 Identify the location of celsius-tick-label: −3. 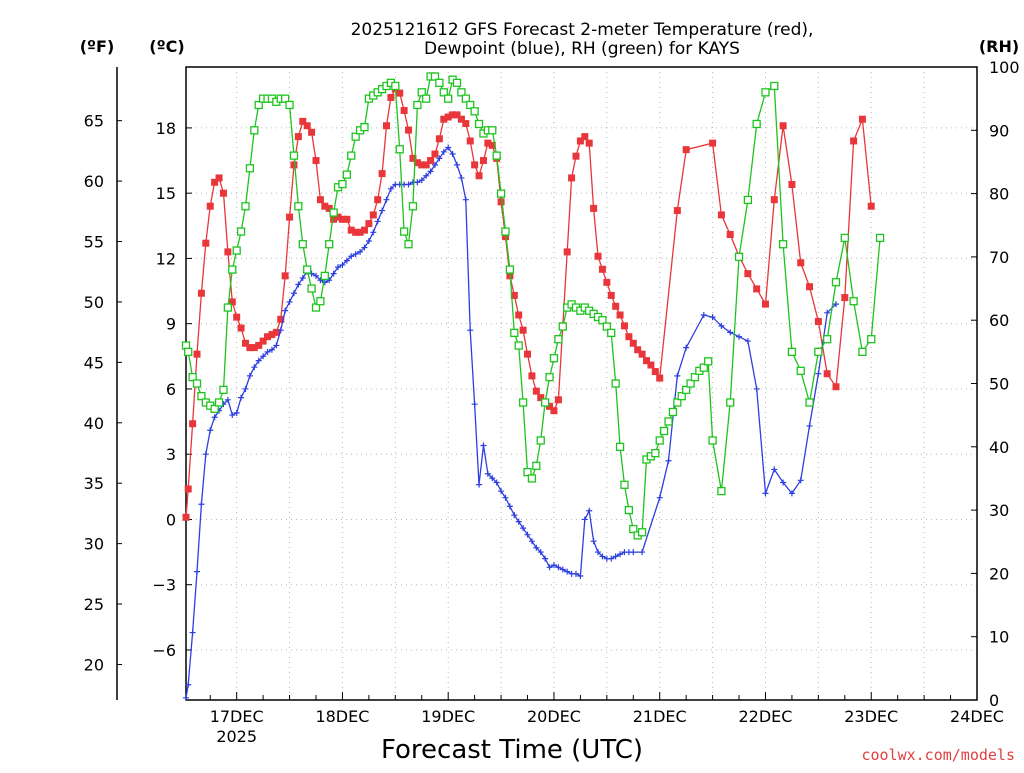
(164, 585).